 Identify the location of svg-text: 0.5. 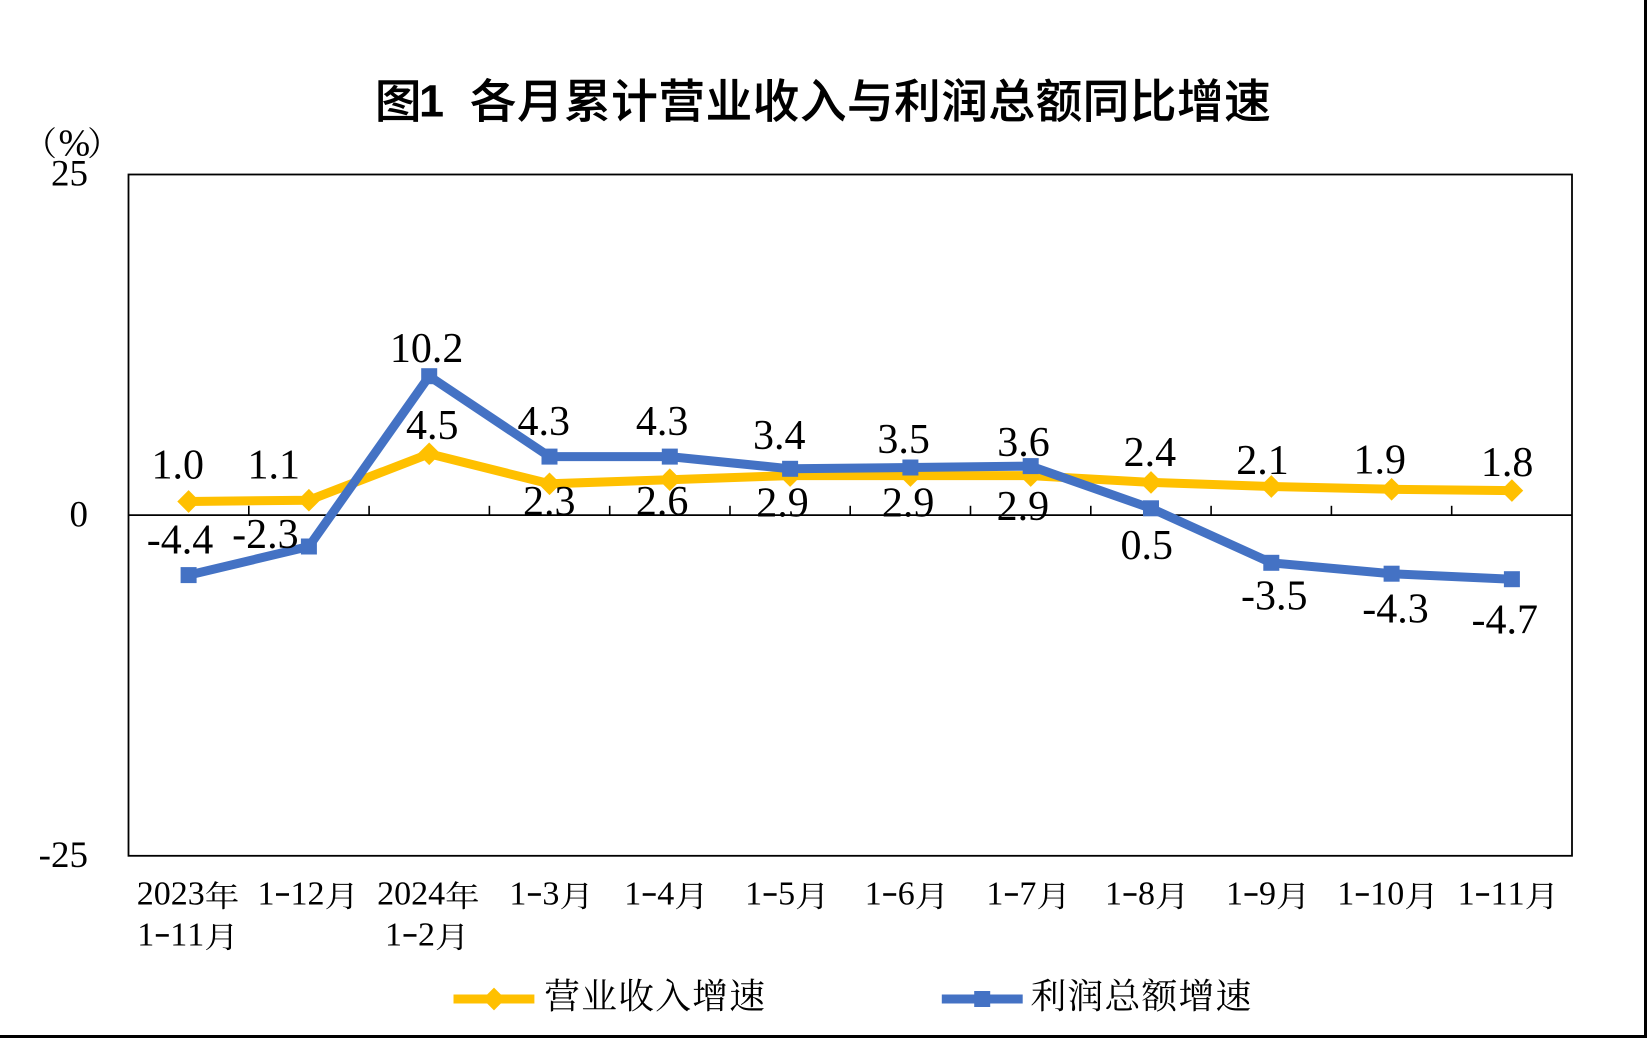
(1147, 546).